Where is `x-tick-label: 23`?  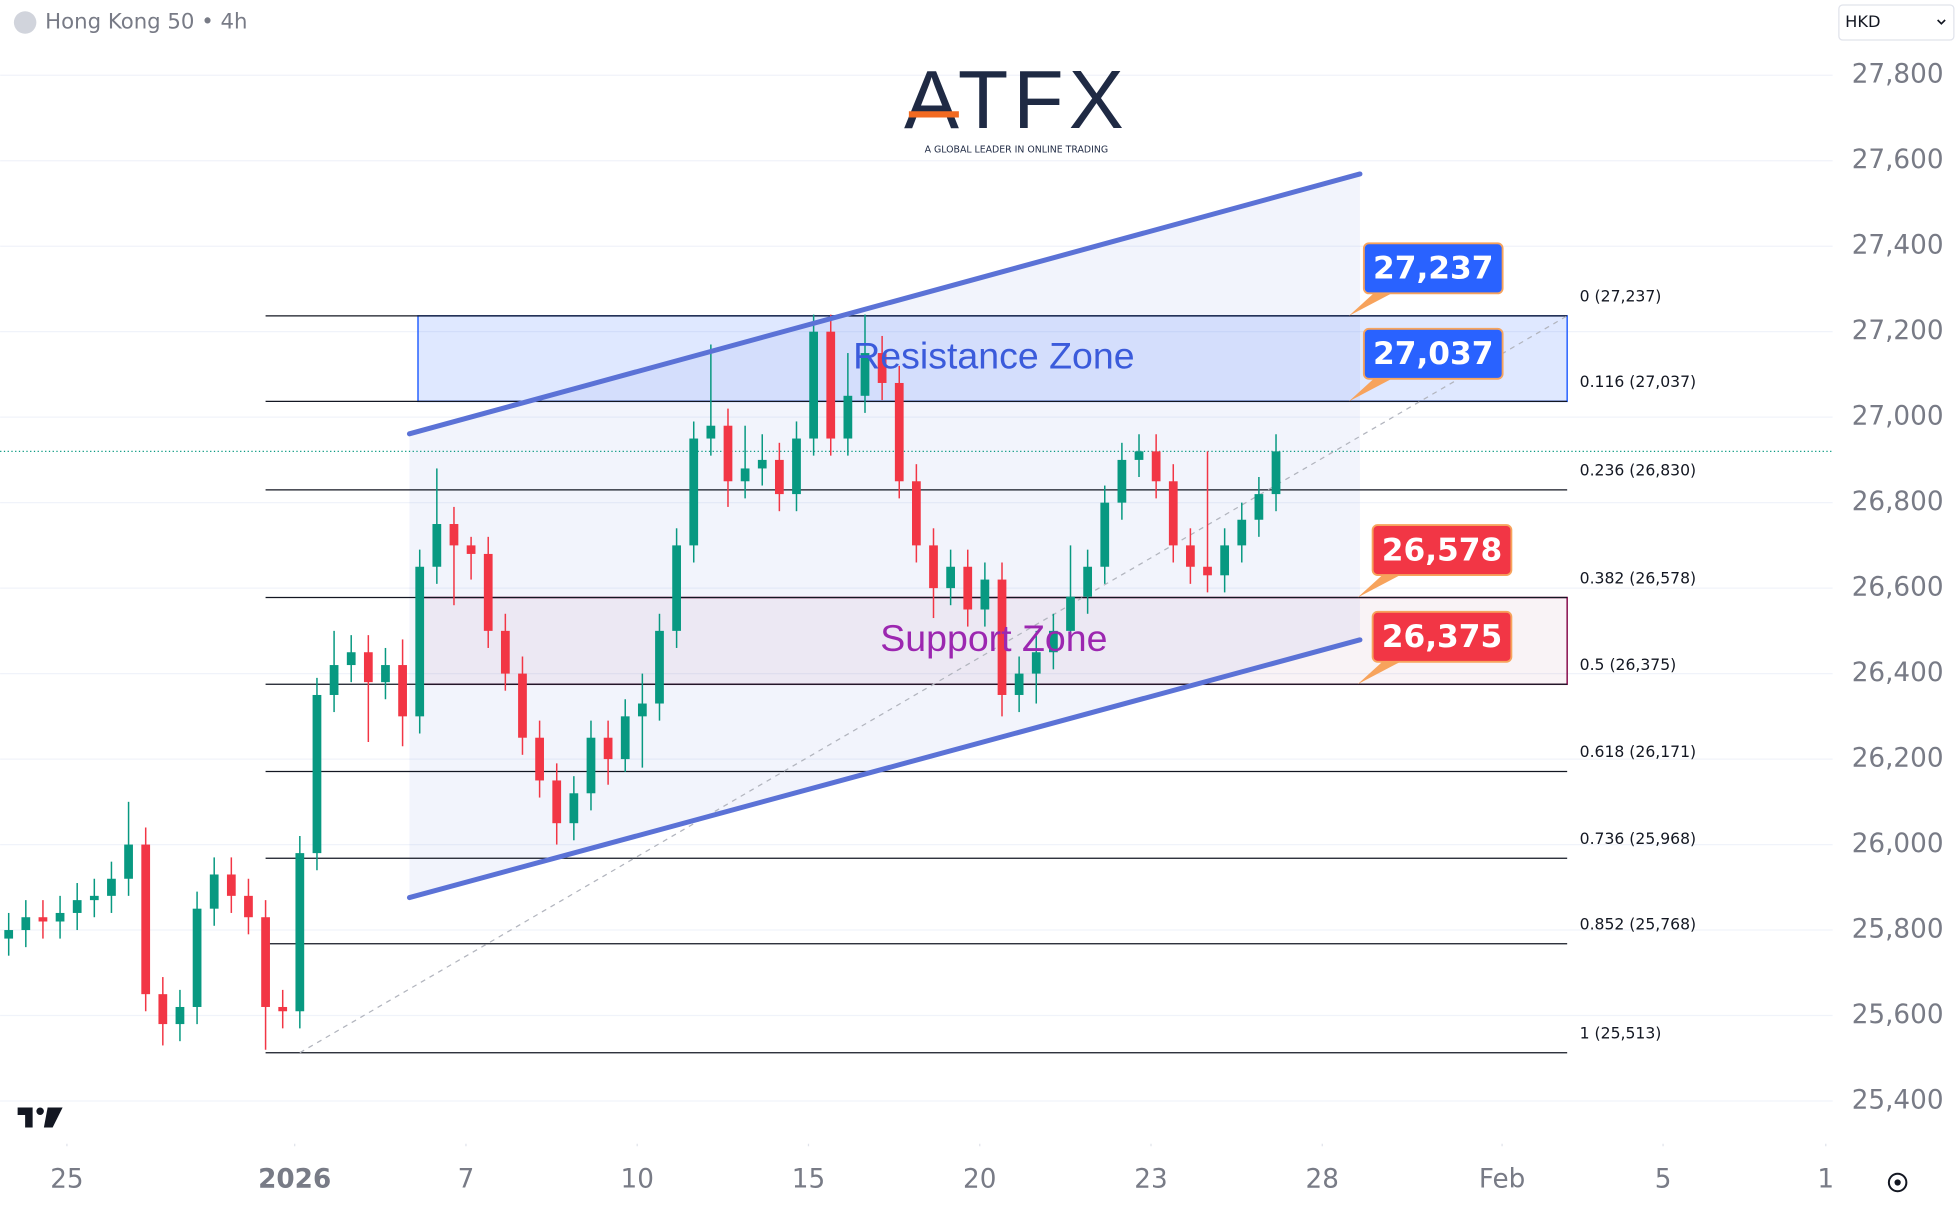 x-tick-label: 23 is located at coordinates (1150, 1180).